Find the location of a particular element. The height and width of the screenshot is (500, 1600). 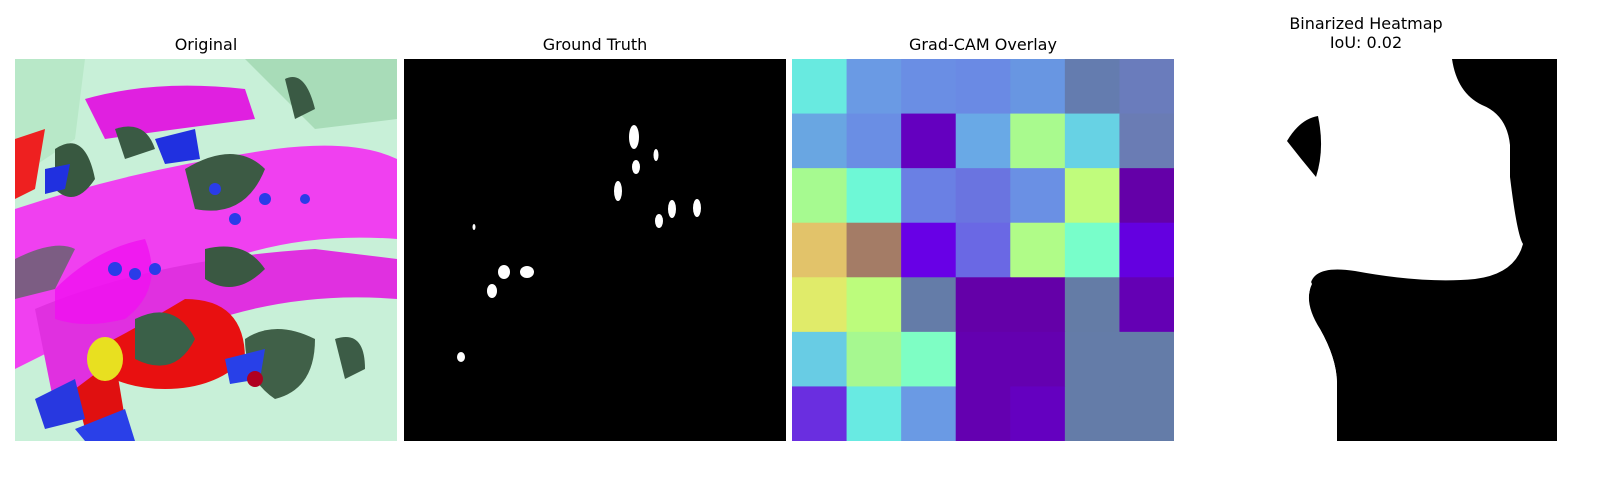

gradcam-overlay-title: Grad-CAM Overlay is located at coordinates (983, 44).